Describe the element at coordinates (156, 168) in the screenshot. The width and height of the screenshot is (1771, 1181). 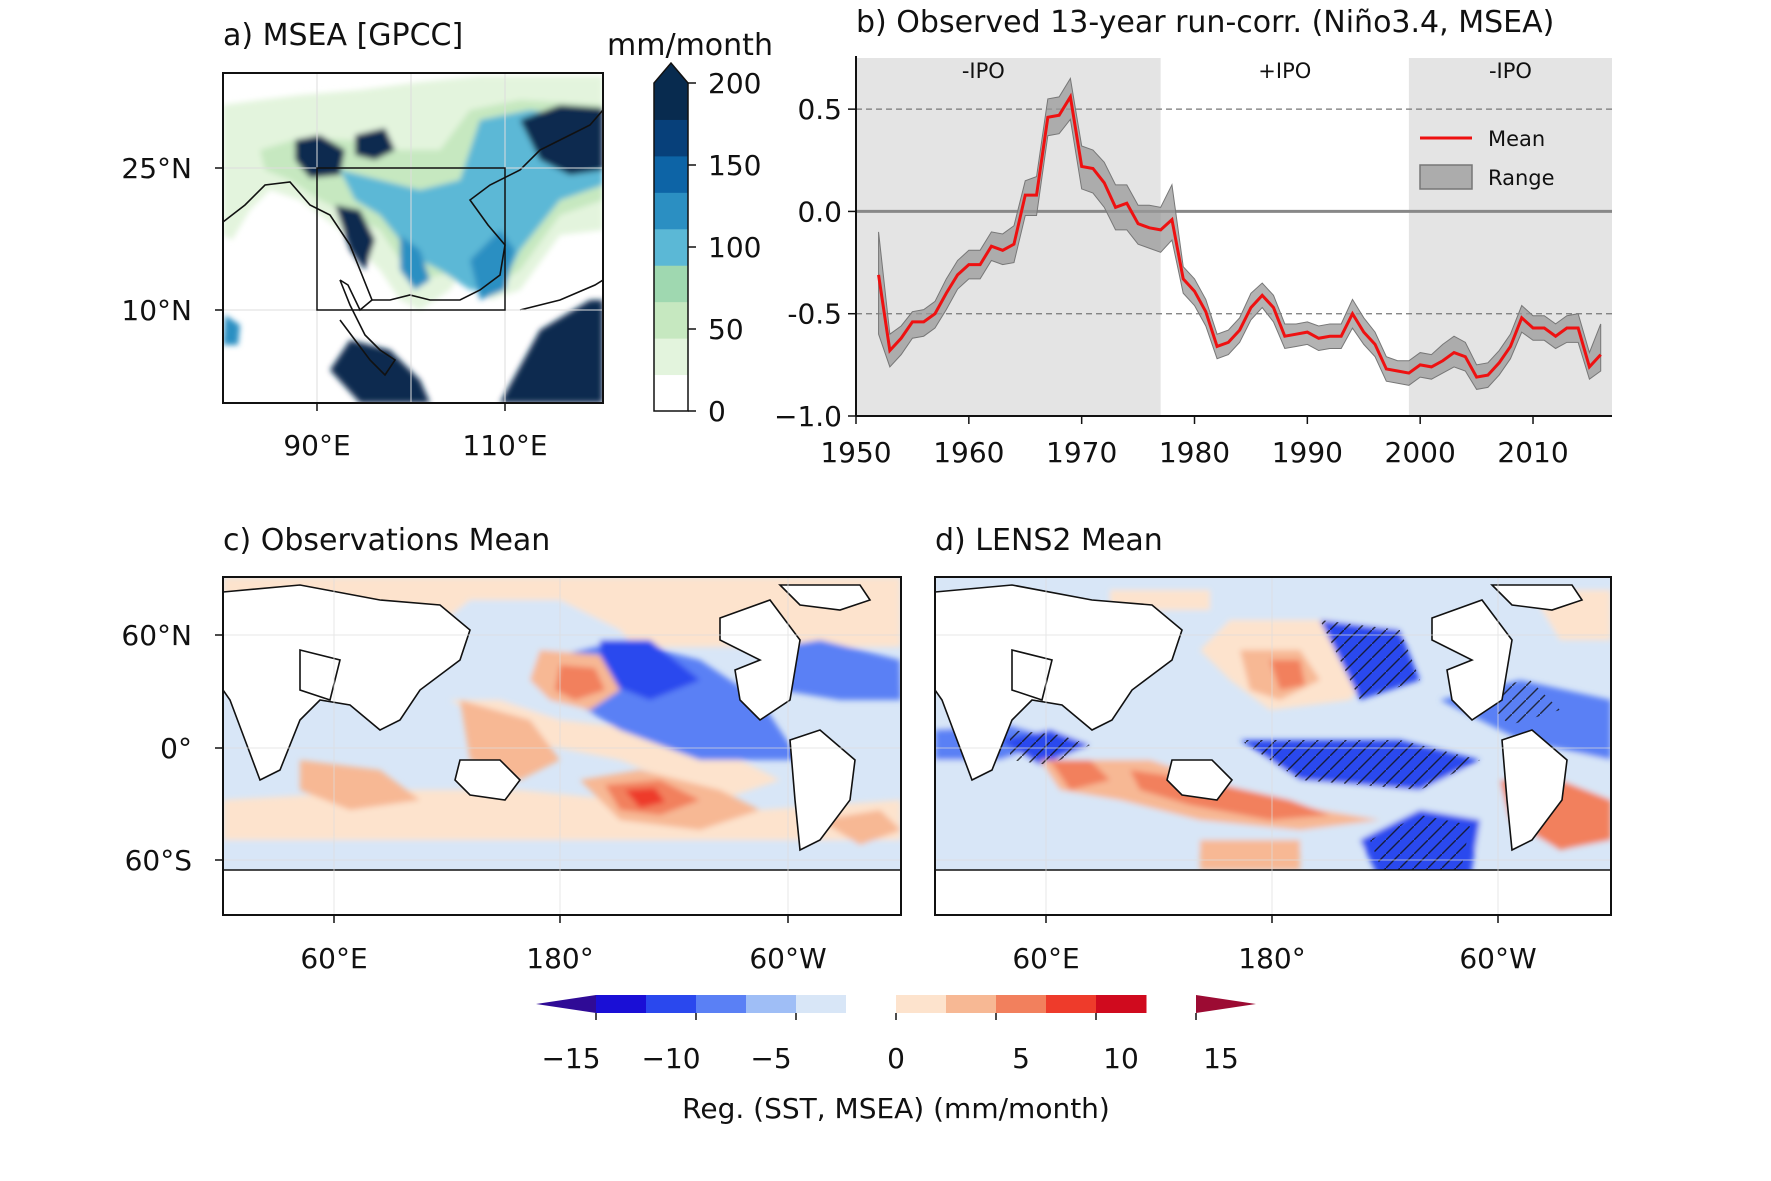
I see `panel-a-ytick: 25°N` at that location.